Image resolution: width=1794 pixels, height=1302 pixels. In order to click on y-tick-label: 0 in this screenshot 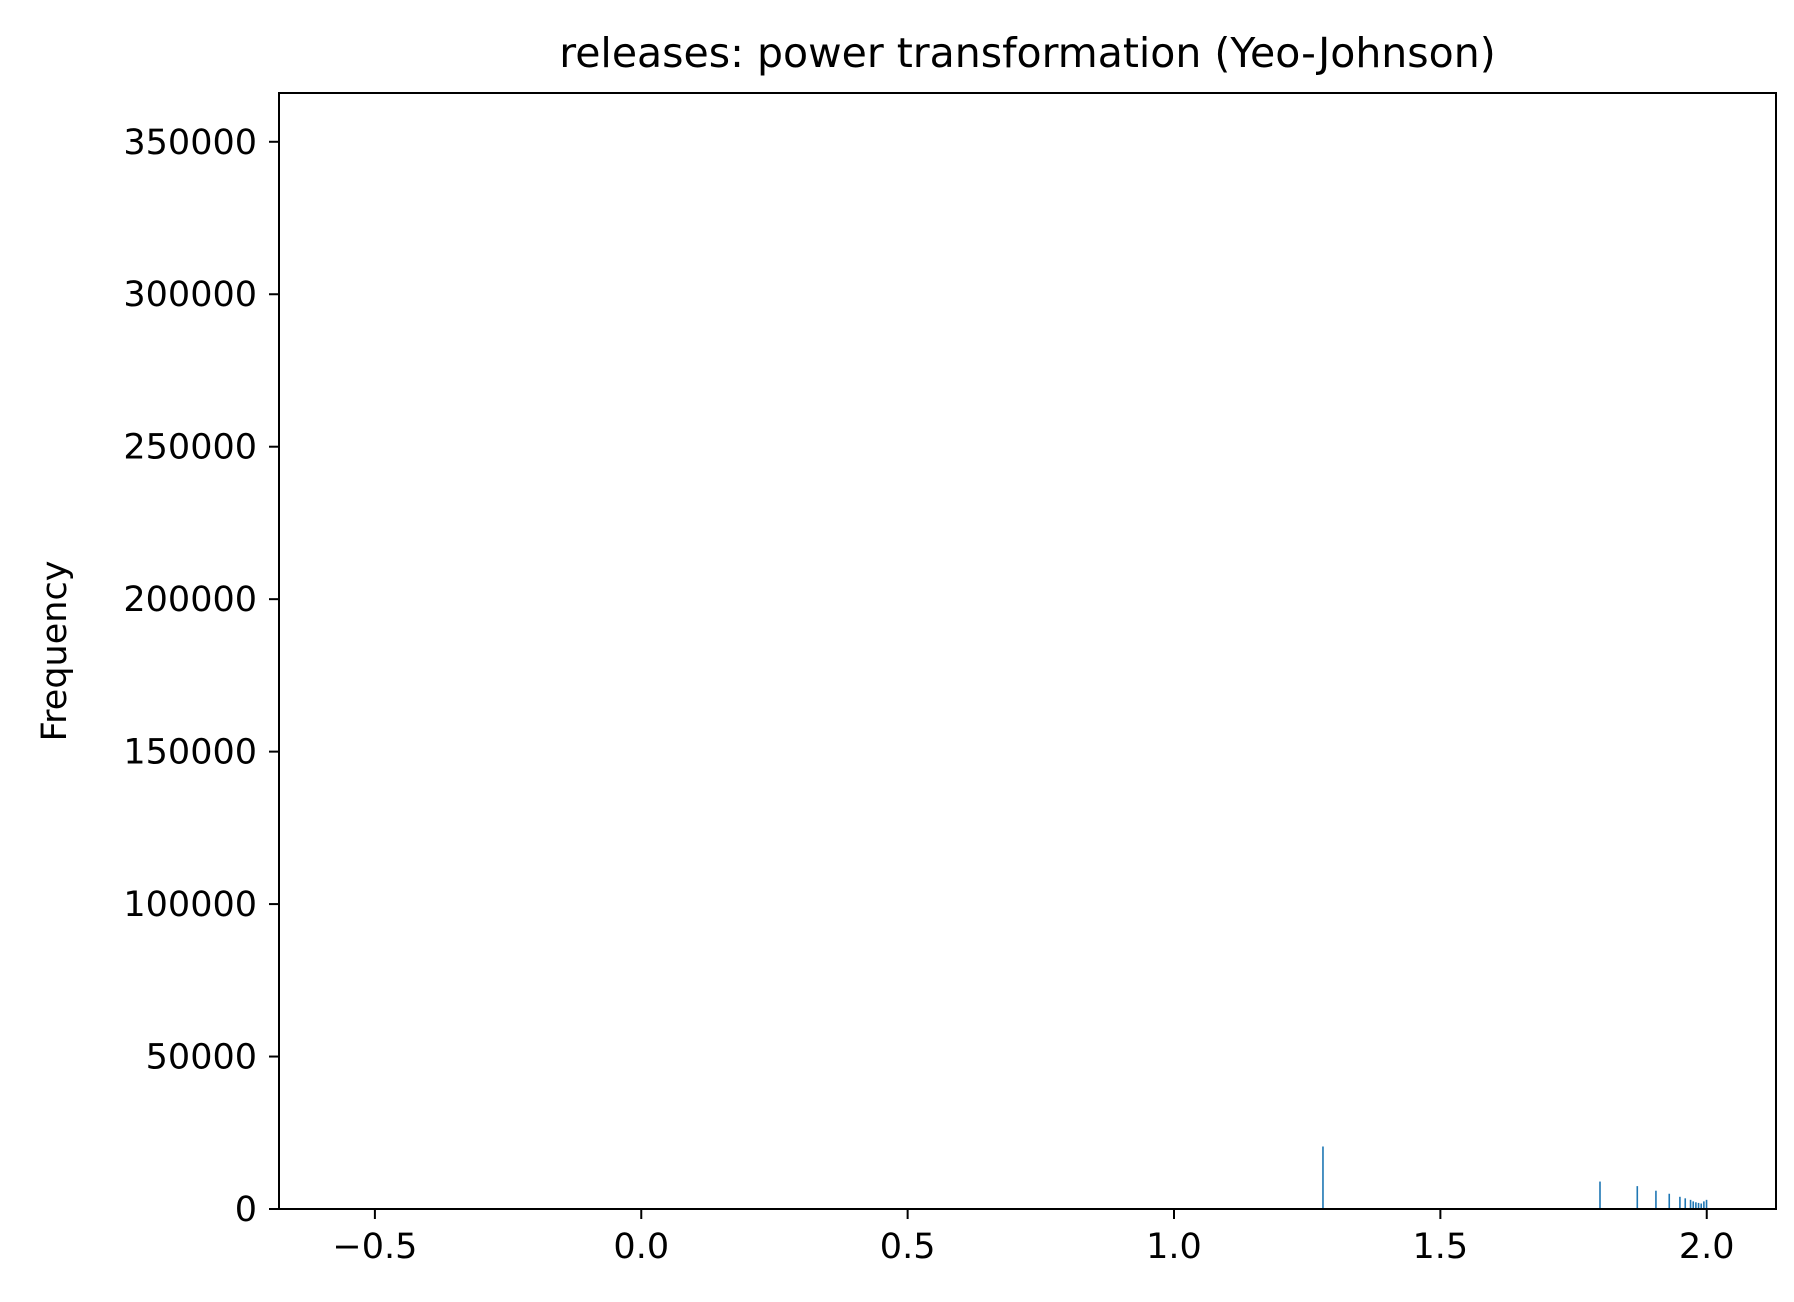, I will do `click(246, 1210)`.